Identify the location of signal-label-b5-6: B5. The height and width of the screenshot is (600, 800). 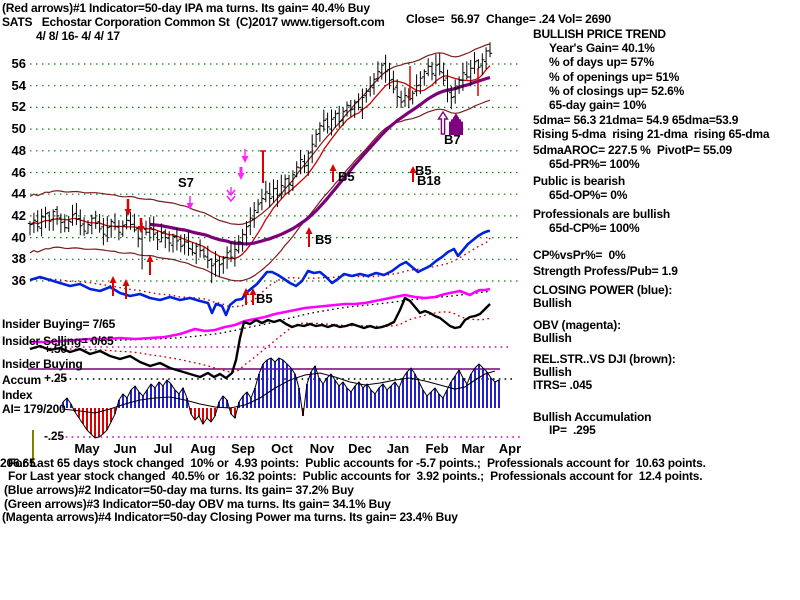
(264, 298).